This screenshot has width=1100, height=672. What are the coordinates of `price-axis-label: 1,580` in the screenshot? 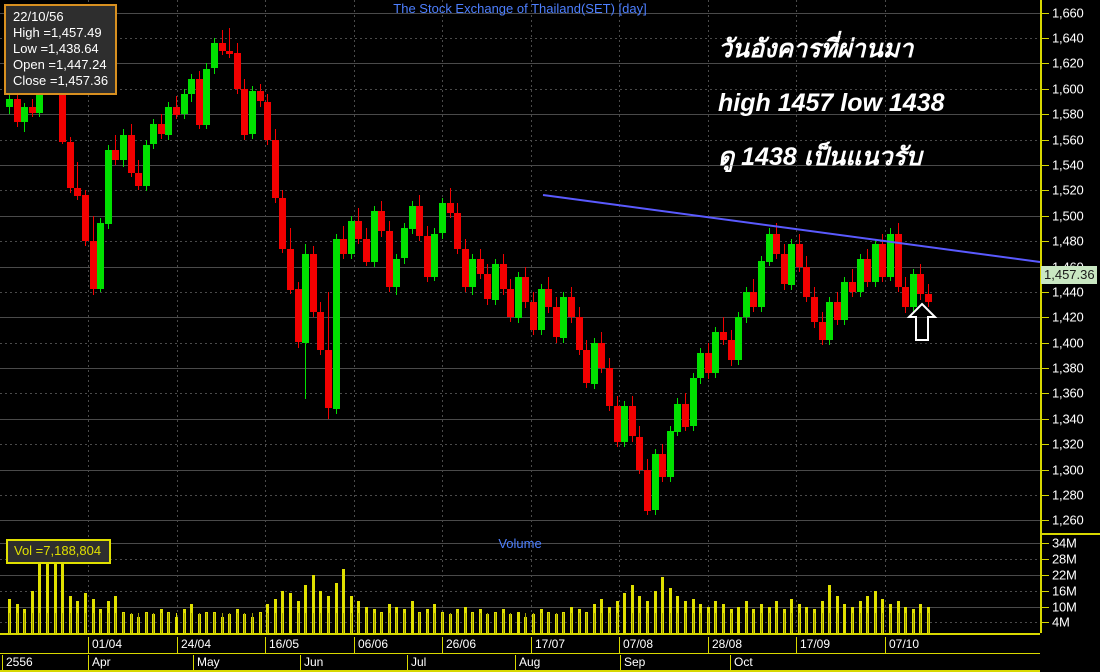 It's located at (1068, 114).